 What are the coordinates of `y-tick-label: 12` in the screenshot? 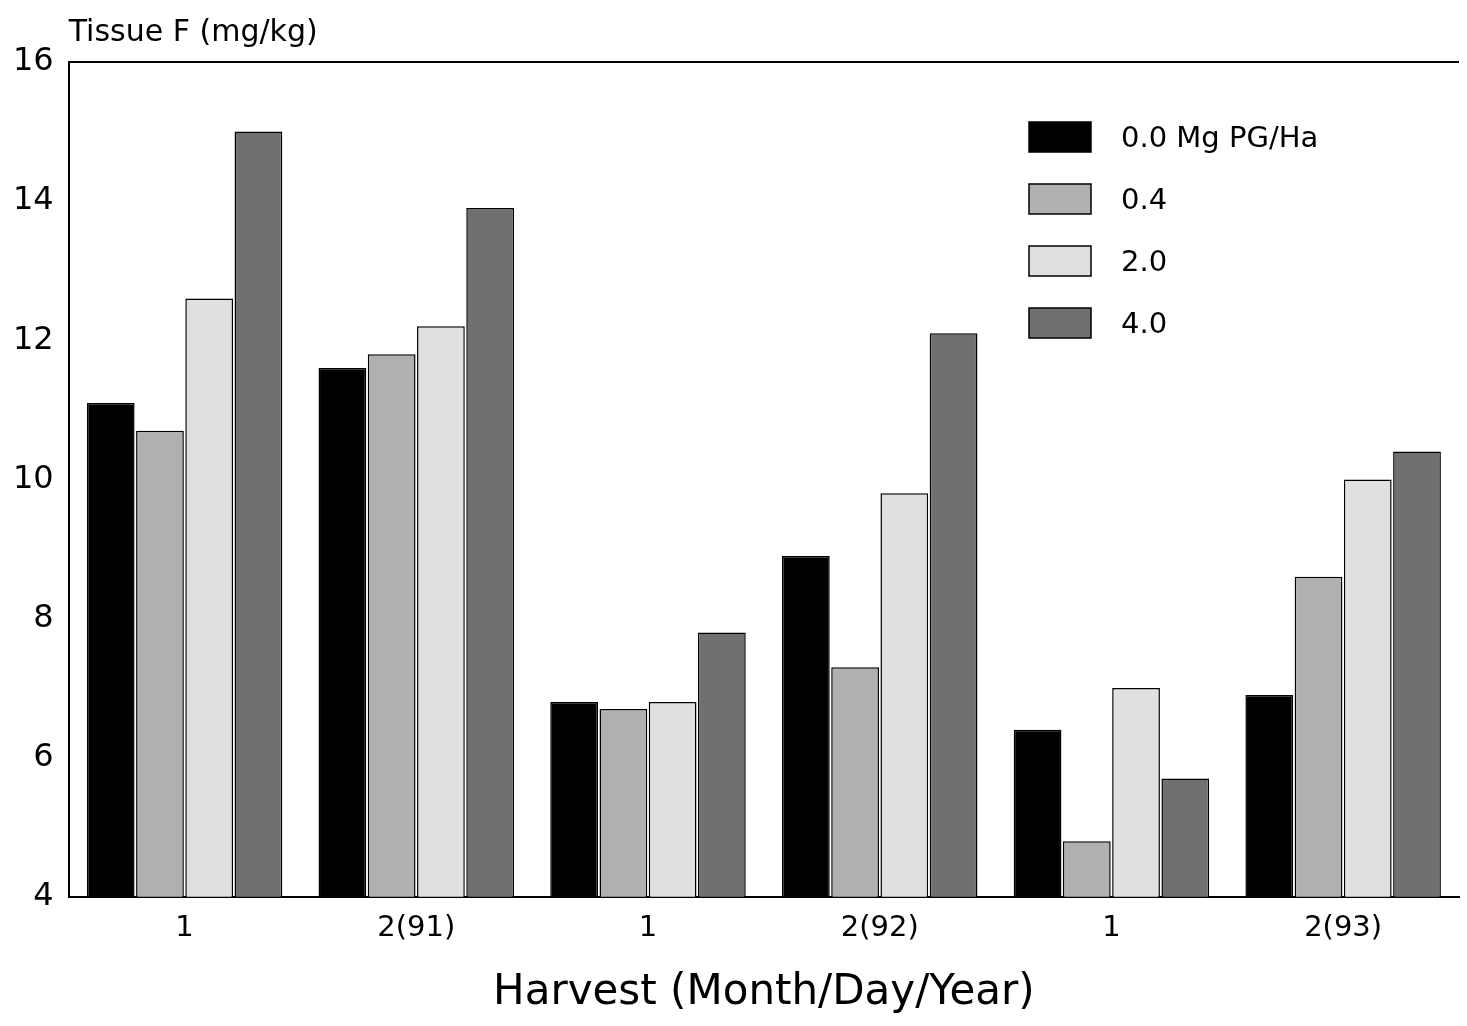 It's located at (33, 337).